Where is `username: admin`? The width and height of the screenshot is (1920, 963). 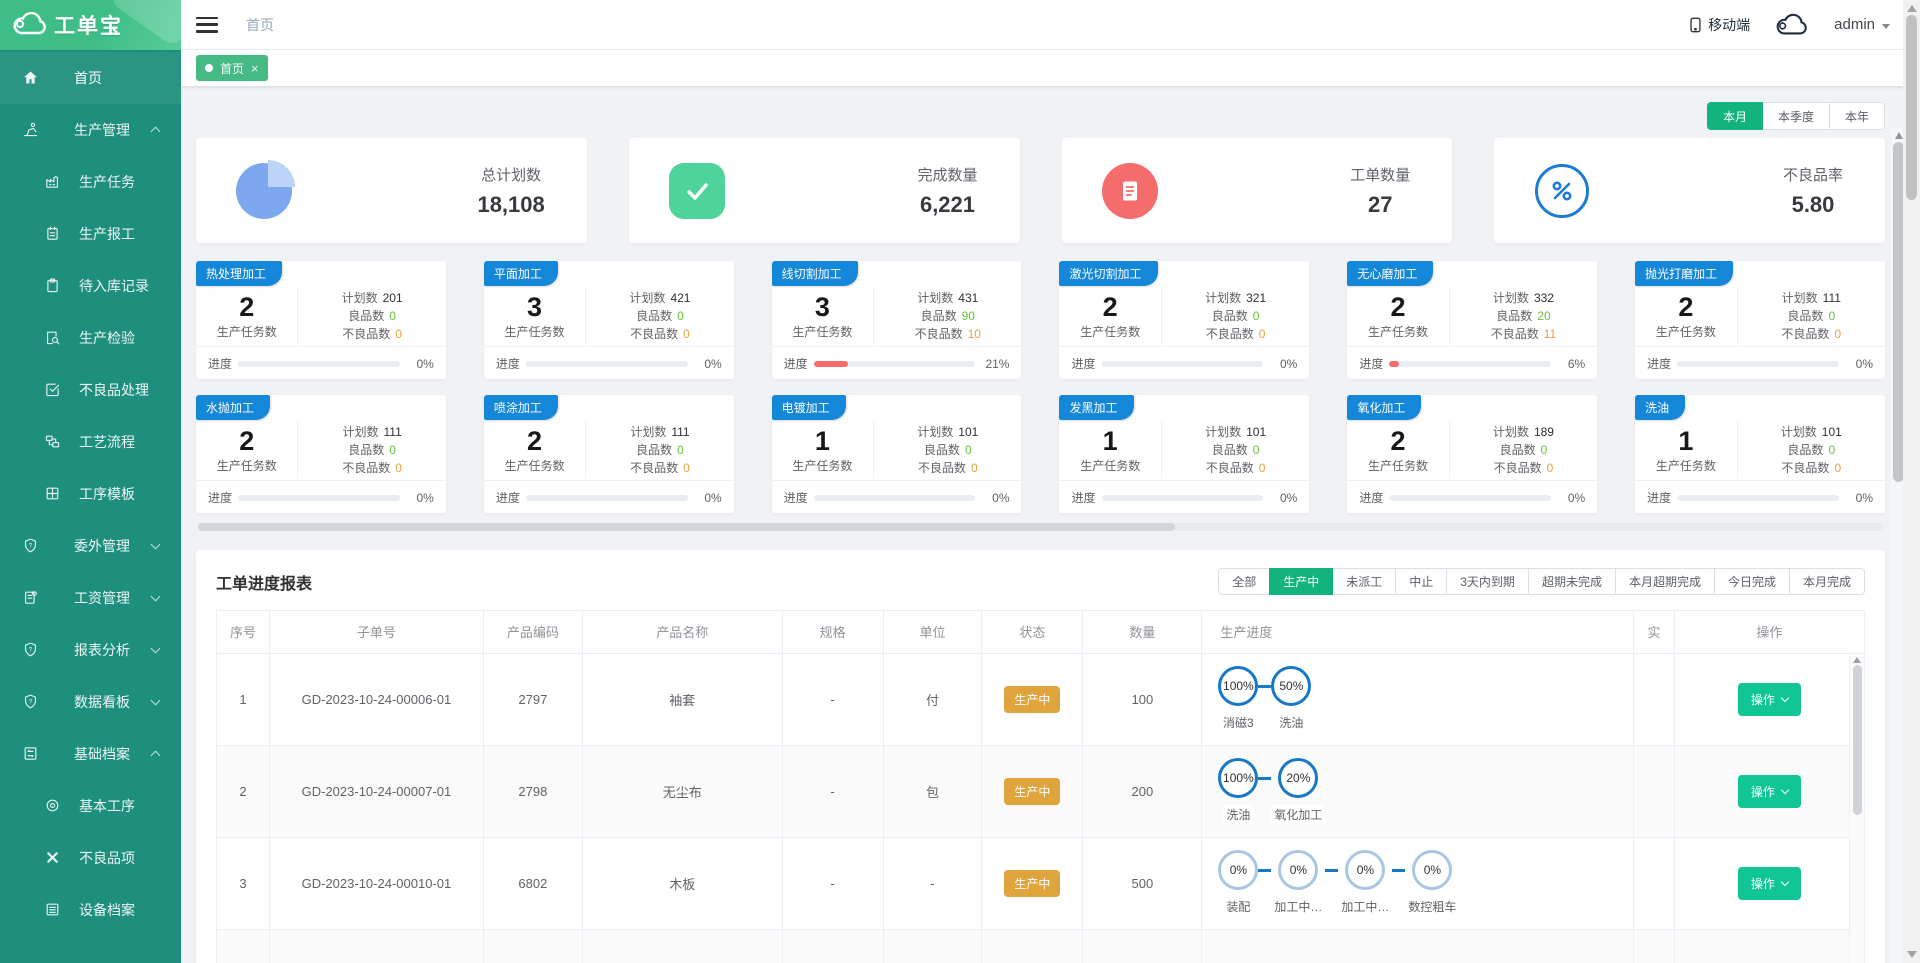 username: admin is located at coordinates (1854, 24).